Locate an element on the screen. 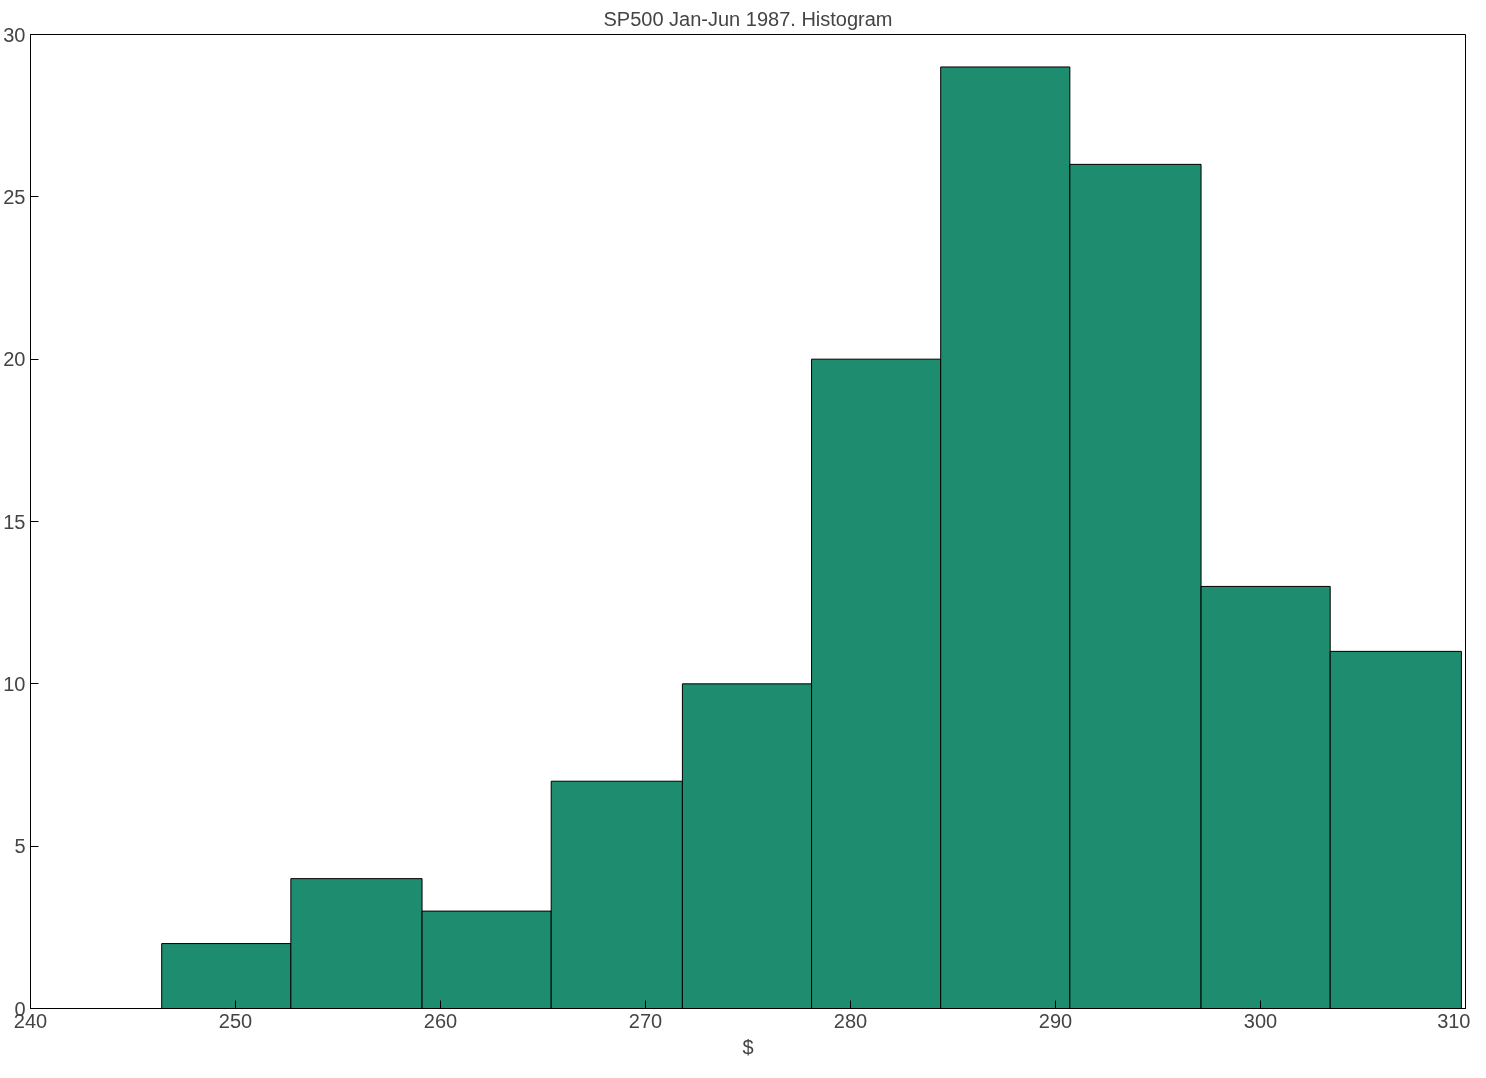  x-tick-label: 270 is located at coordinates (645, 1020).